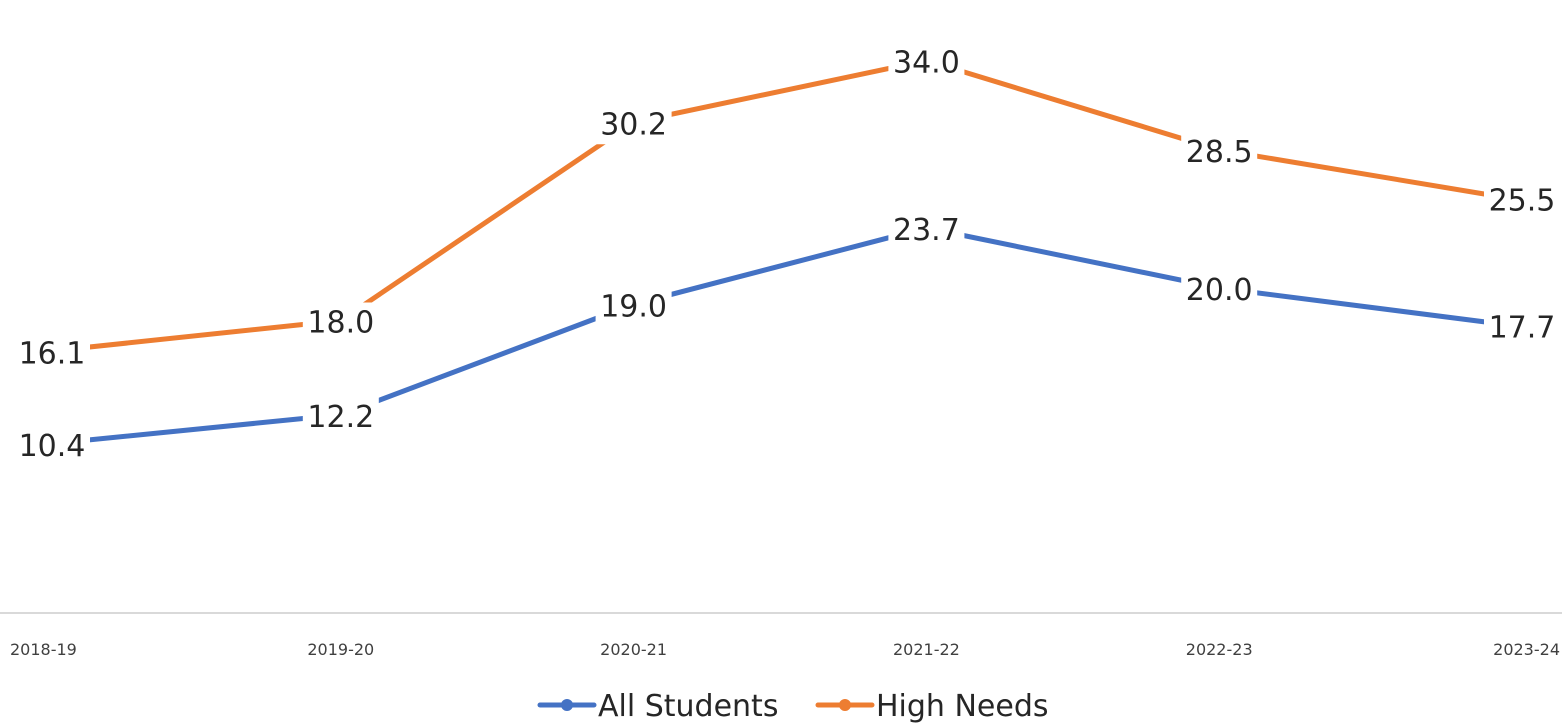  I want to click on data-label-high-needs-2023-24: 25.5, so click(1522, 201).